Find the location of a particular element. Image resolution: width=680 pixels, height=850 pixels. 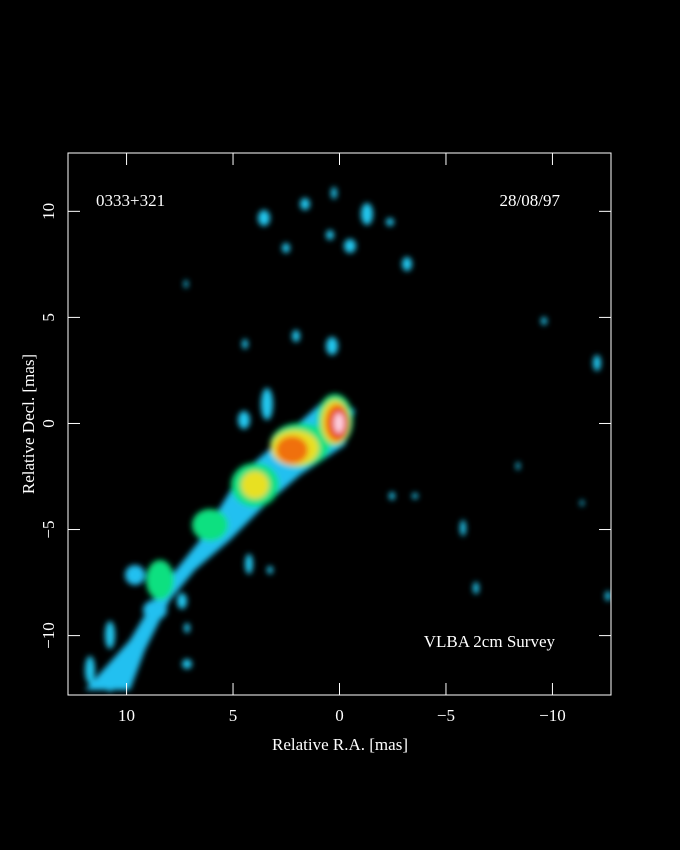

y-tick-label: 0 is located at coordinates (48, 423).